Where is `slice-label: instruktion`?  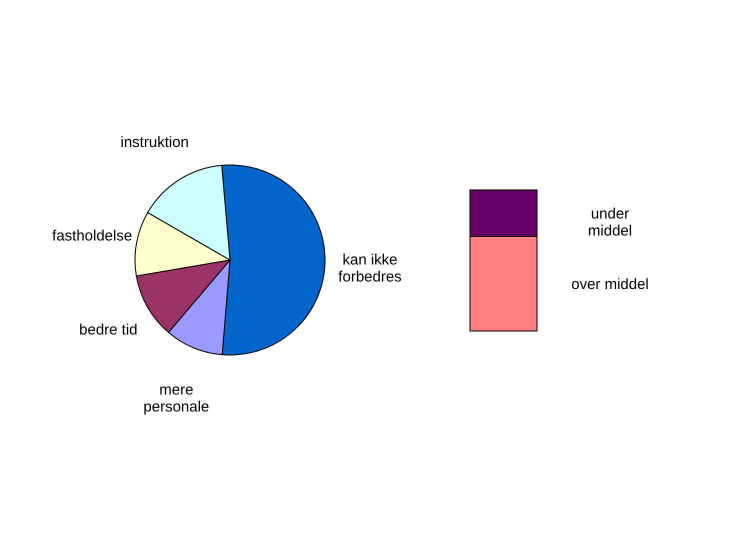 slice-label: instruktion is located at coordinates (154, 142).